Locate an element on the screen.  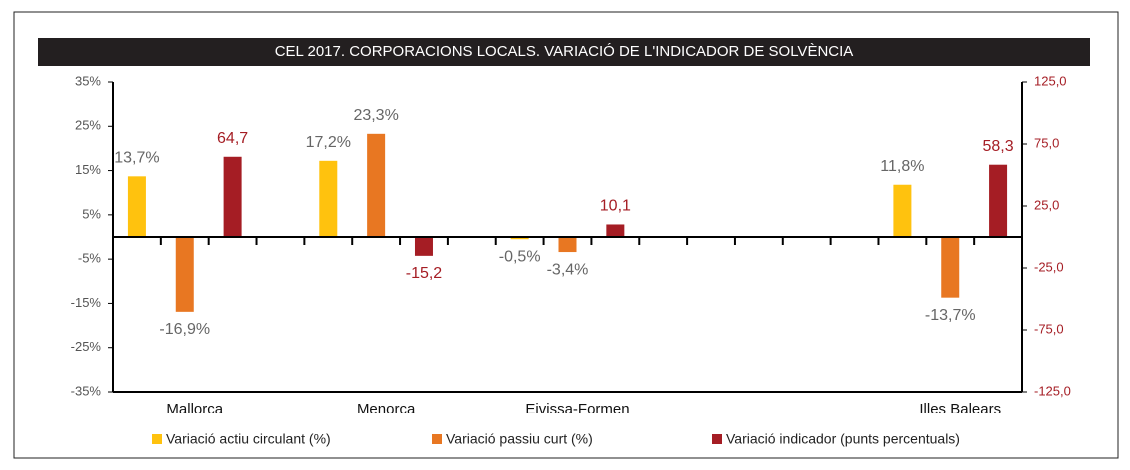
value-label: -0,5% is located at coordinates (520, 256).